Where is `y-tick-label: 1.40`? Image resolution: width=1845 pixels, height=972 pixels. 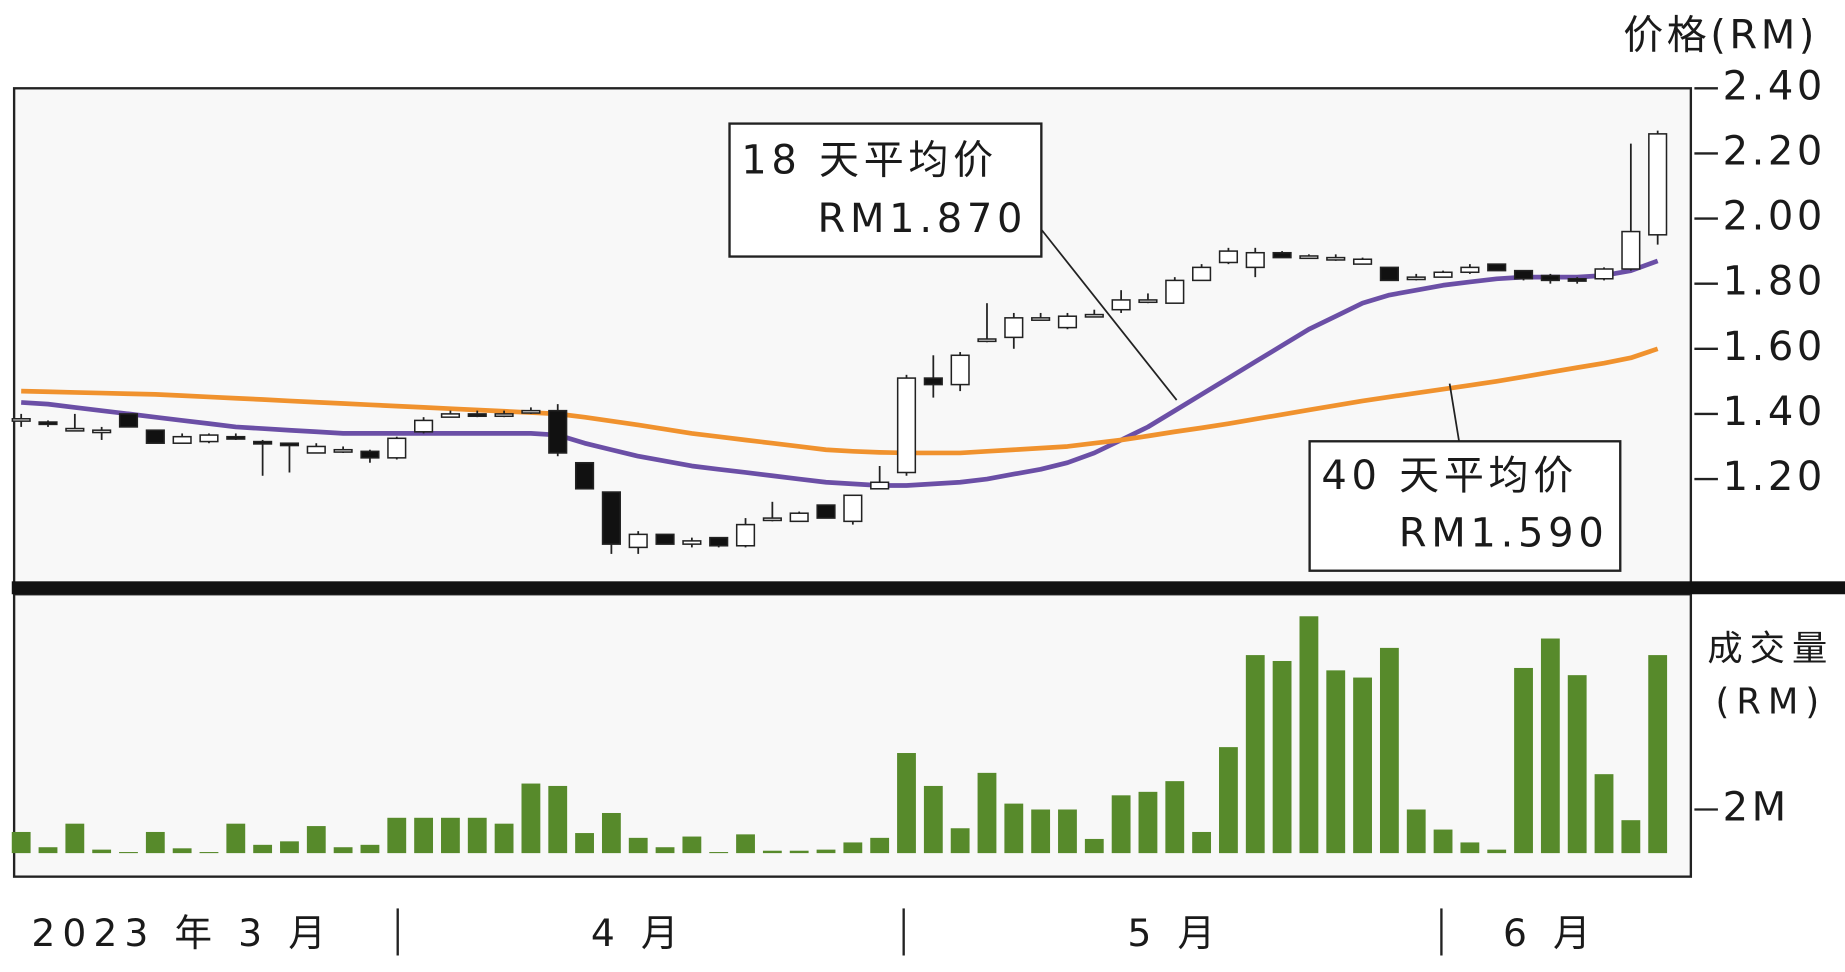
y-tick-label: 1.40 is located at coordinates (1774, 412).